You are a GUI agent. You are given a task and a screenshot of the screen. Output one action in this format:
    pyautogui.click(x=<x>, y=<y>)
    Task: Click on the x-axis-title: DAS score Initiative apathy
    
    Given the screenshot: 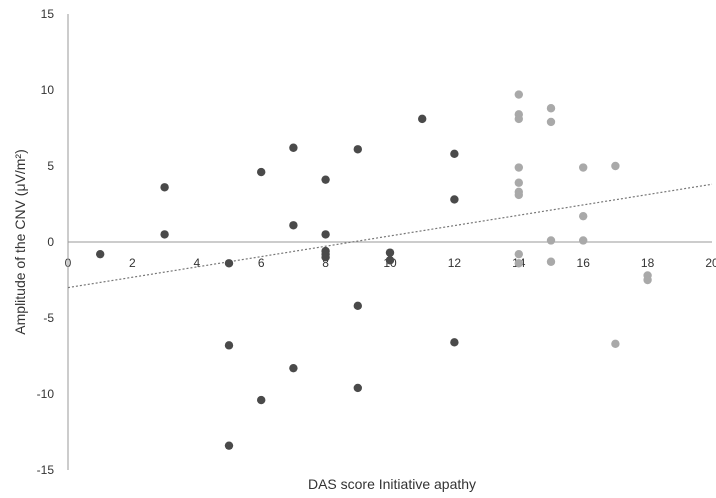 What is the action you would take?
    pyautogui.click(x=392, y=484)
    